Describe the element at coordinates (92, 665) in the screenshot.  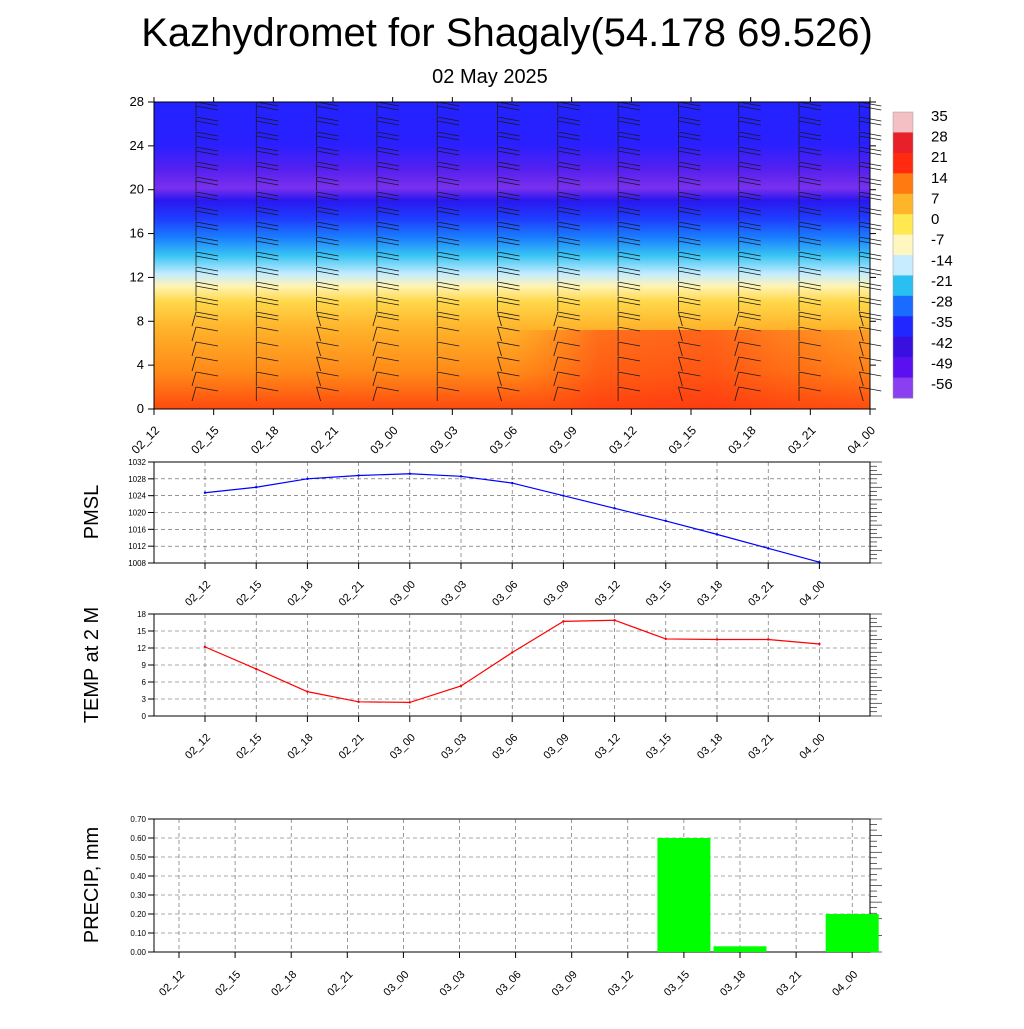
I see `temp-axis-label: TEMP at 2 M` at that location.